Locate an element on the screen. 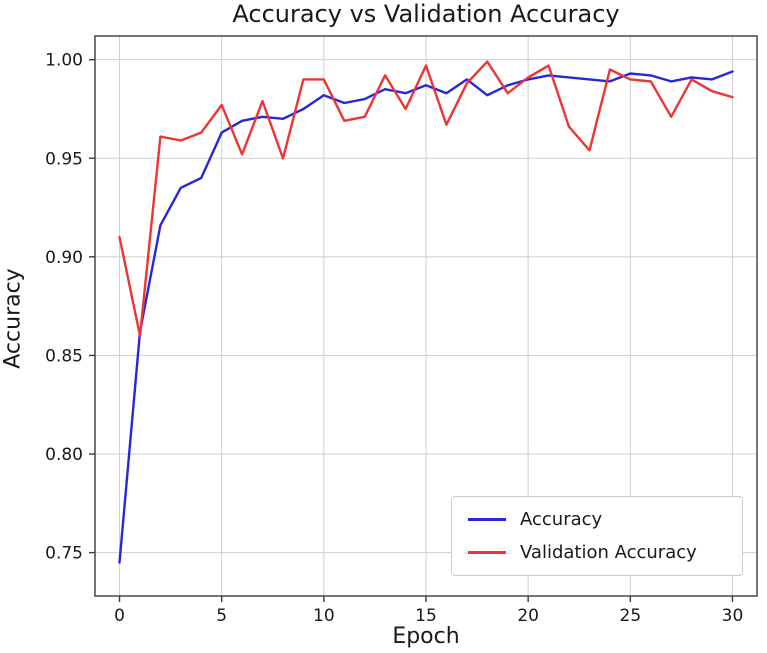 This screenshot has height=653, width=767. y-tick-label: 0.80 is located at coordinates (64, 455).